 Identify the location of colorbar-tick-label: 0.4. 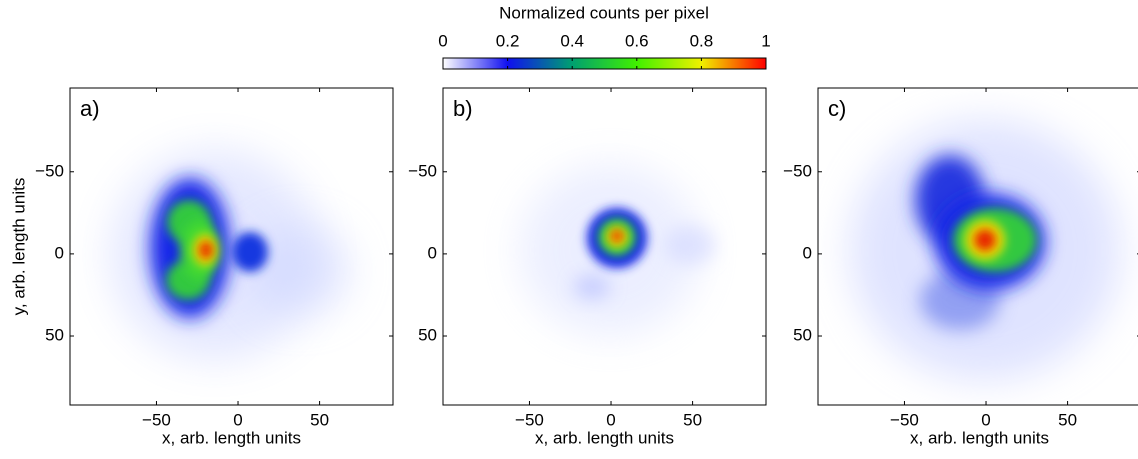
(572, 40).